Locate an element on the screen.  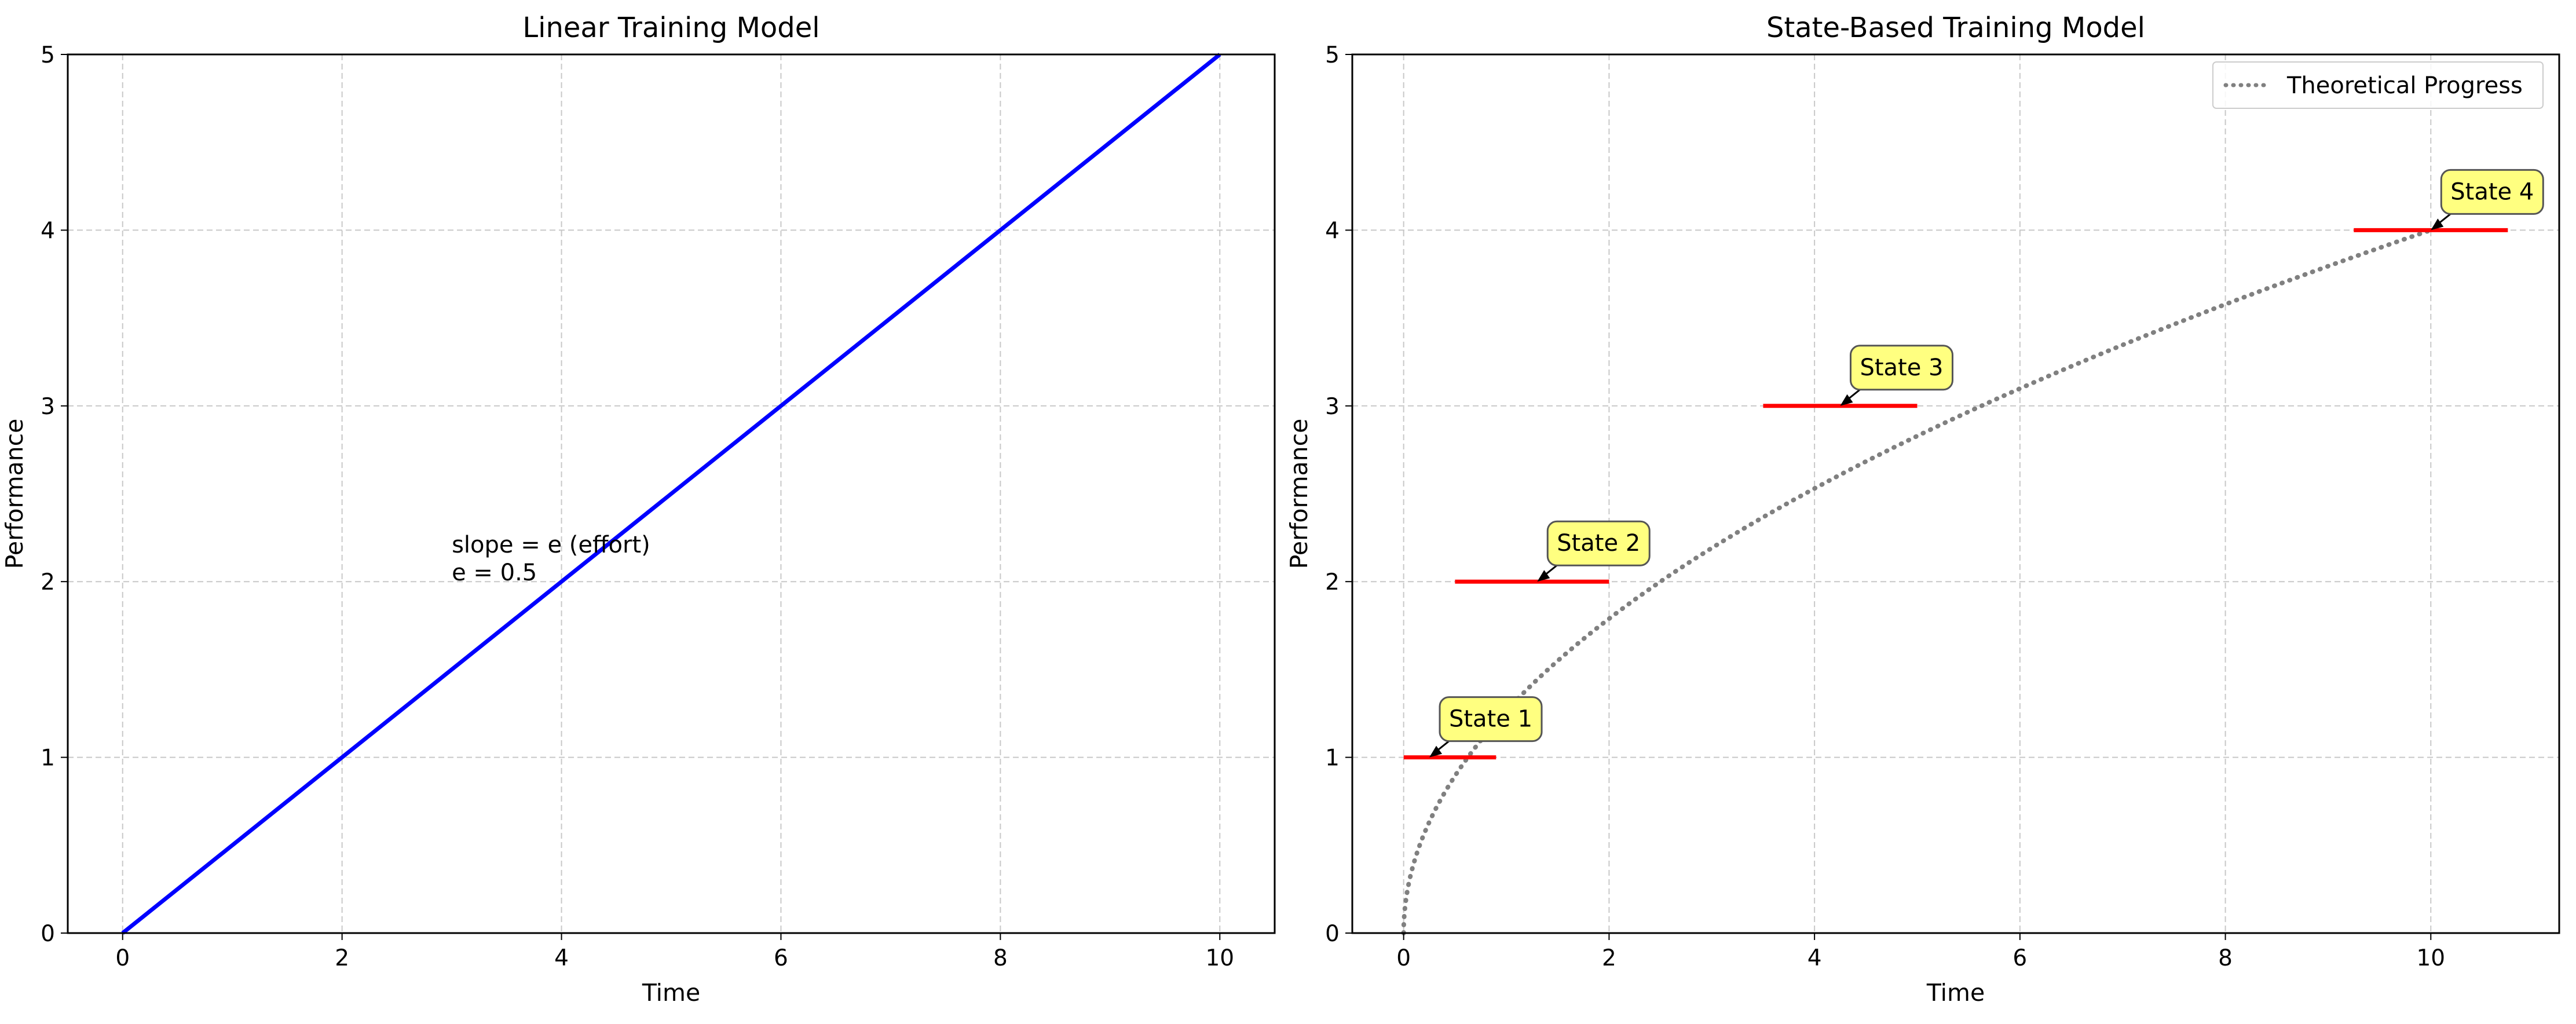
chart-title: State-Based Training Model is located at coordinates (1955, 28).